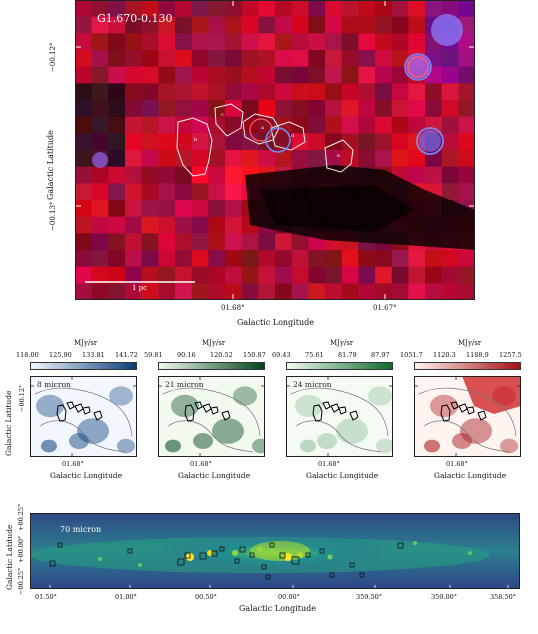 Image resolution: width=538 pixels, height=634 pixels. What do you see at coordinates (503, 597) in the screenshot?
I see `bottom-x-tick-7: 358.50°` at bounding box center [503, 597].